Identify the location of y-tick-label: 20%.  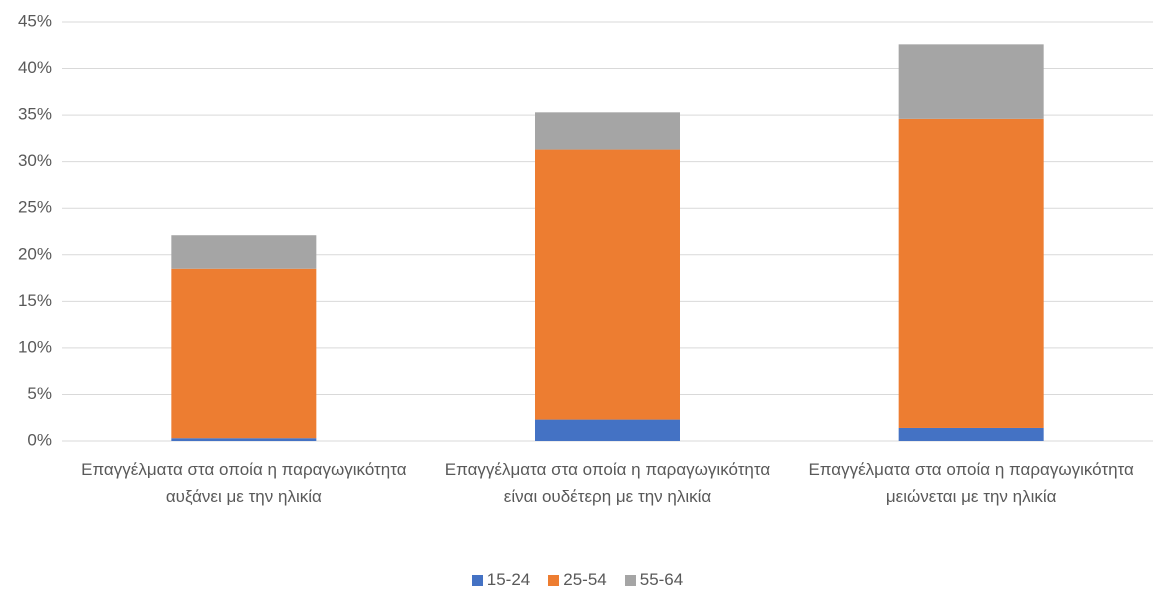
(35, 253).